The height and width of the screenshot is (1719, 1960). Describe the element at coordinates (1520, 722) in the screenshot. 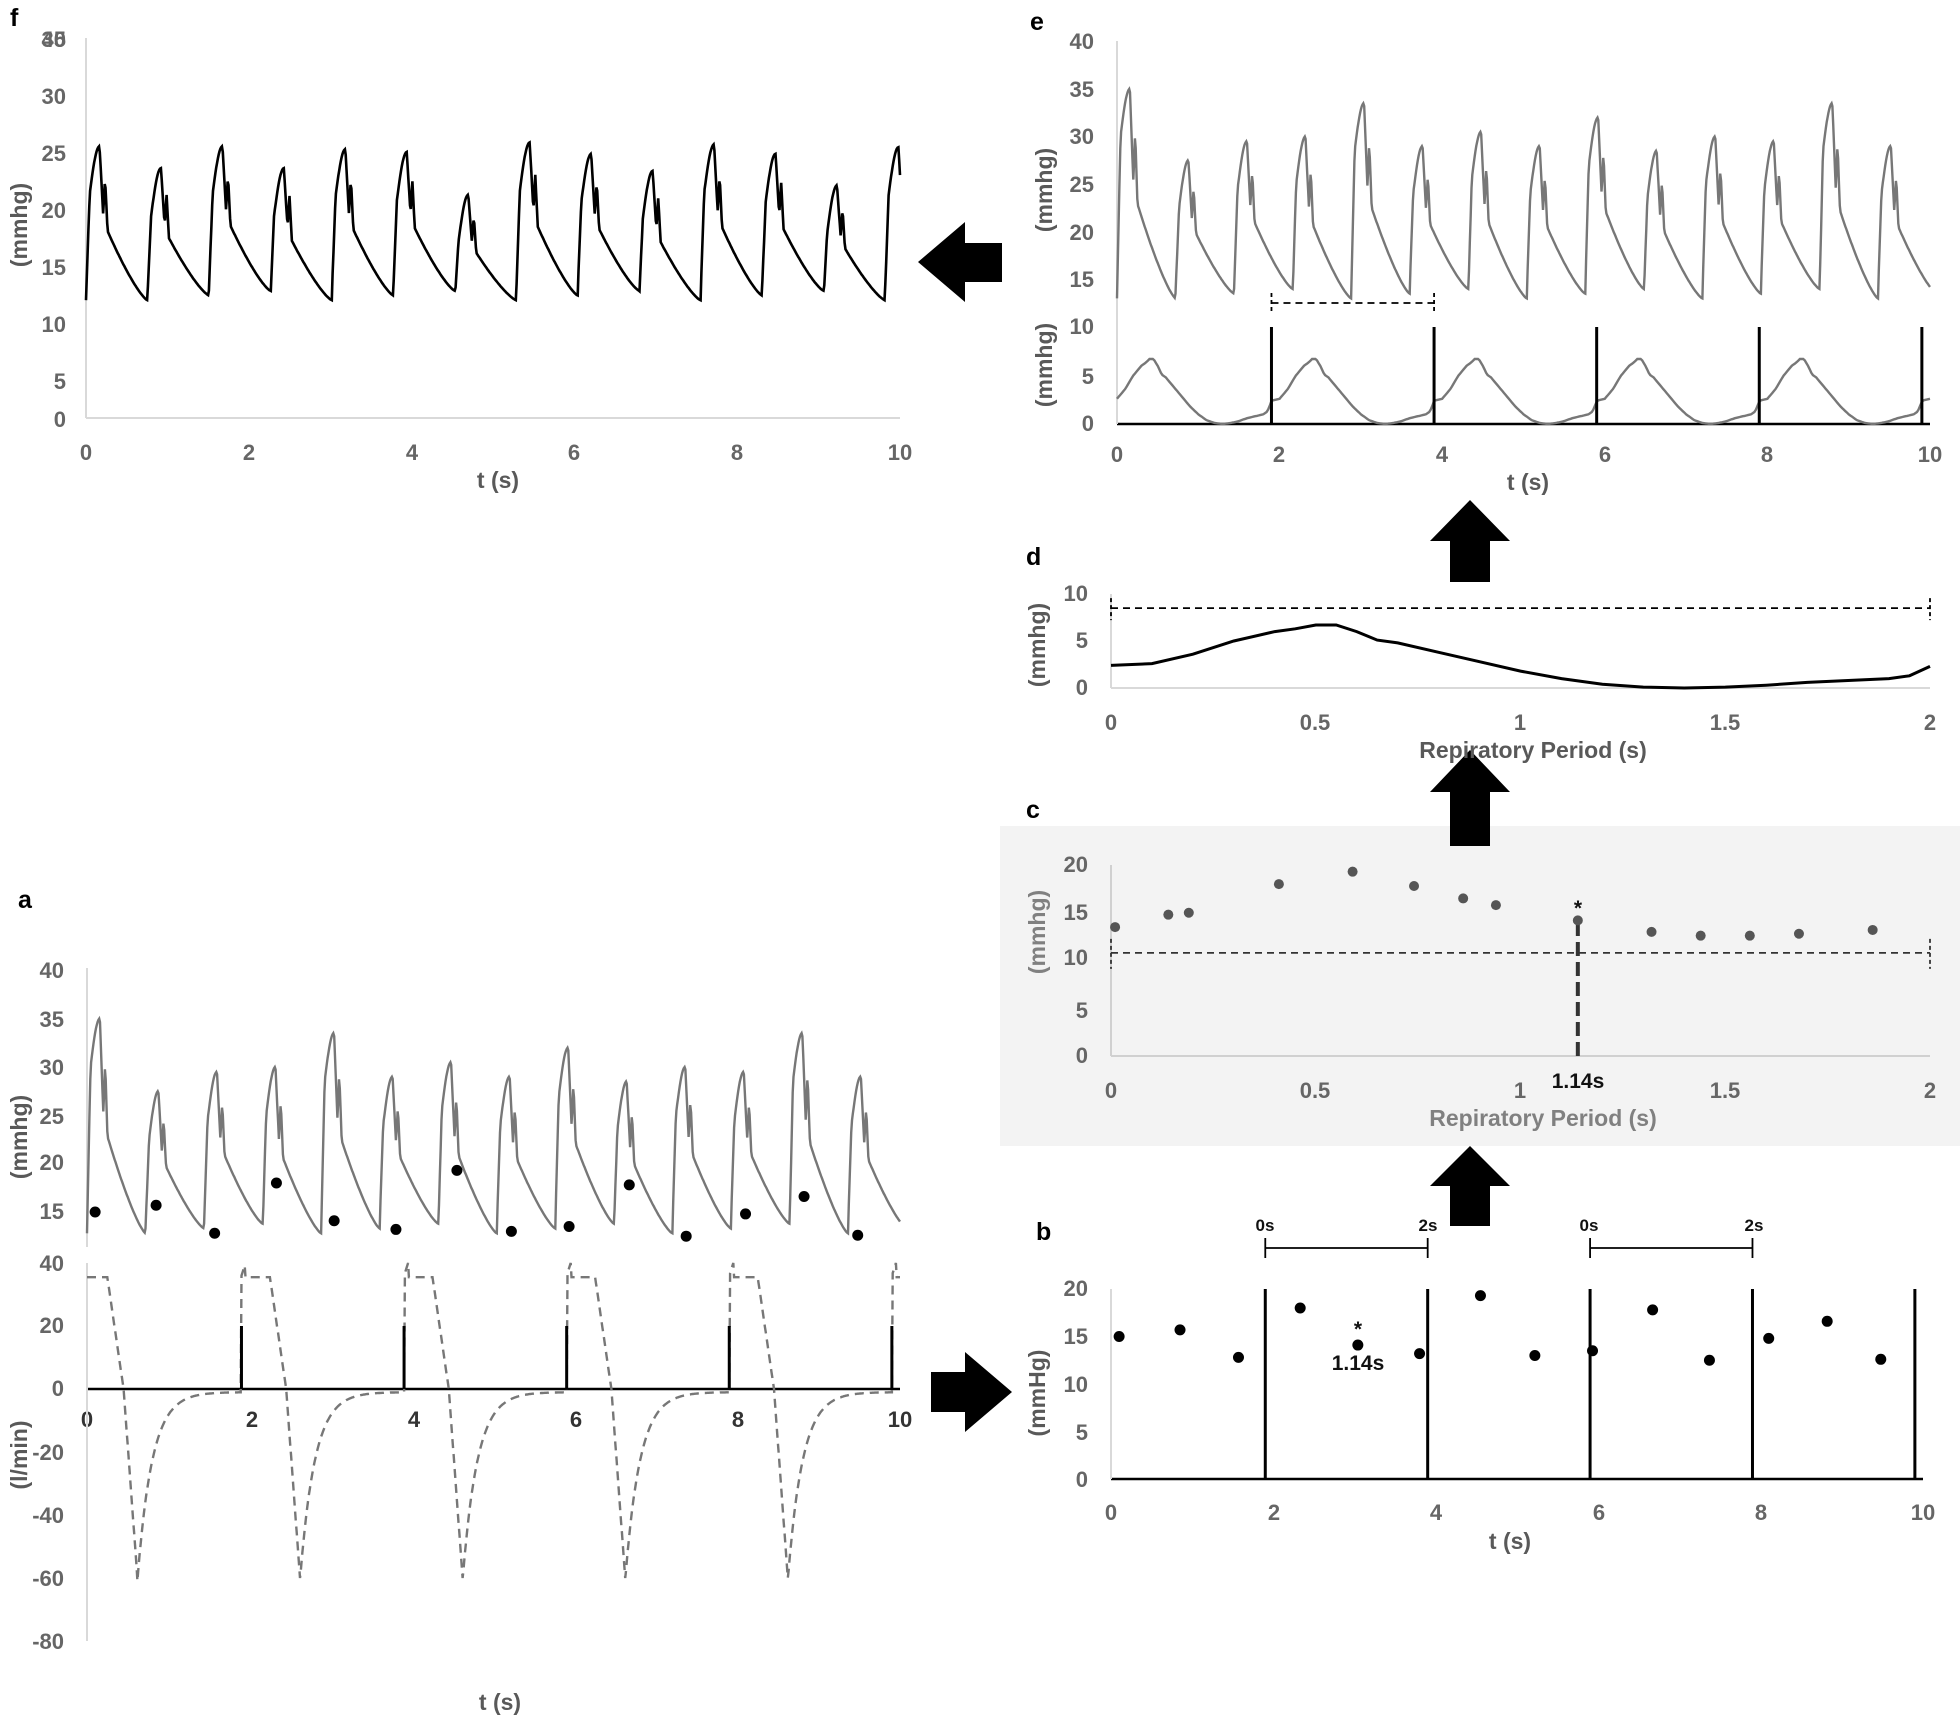

I see `panel-d-xticks: 0 0.5 1 1.5 2` at that location.